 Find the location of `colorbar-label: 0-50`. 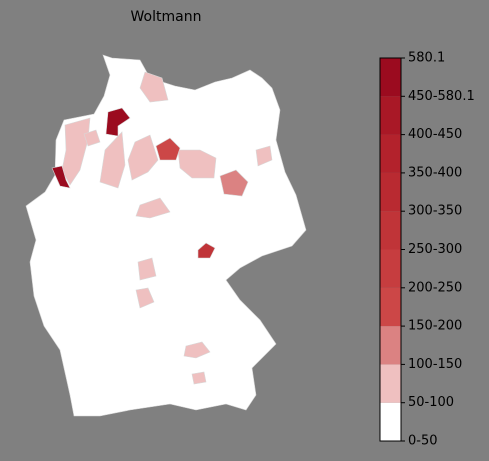

colorbar-label: 0-50 is located at coordinates (423, 441).